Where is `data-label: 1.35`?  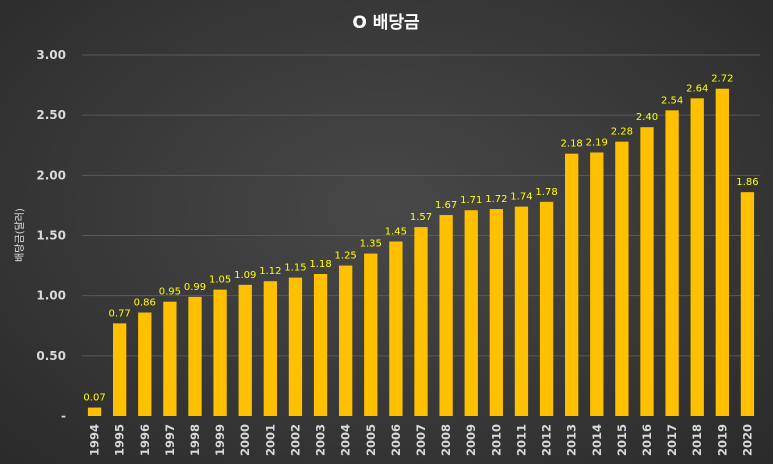
data-label: 1.35 is located at coordinates (371, 244).